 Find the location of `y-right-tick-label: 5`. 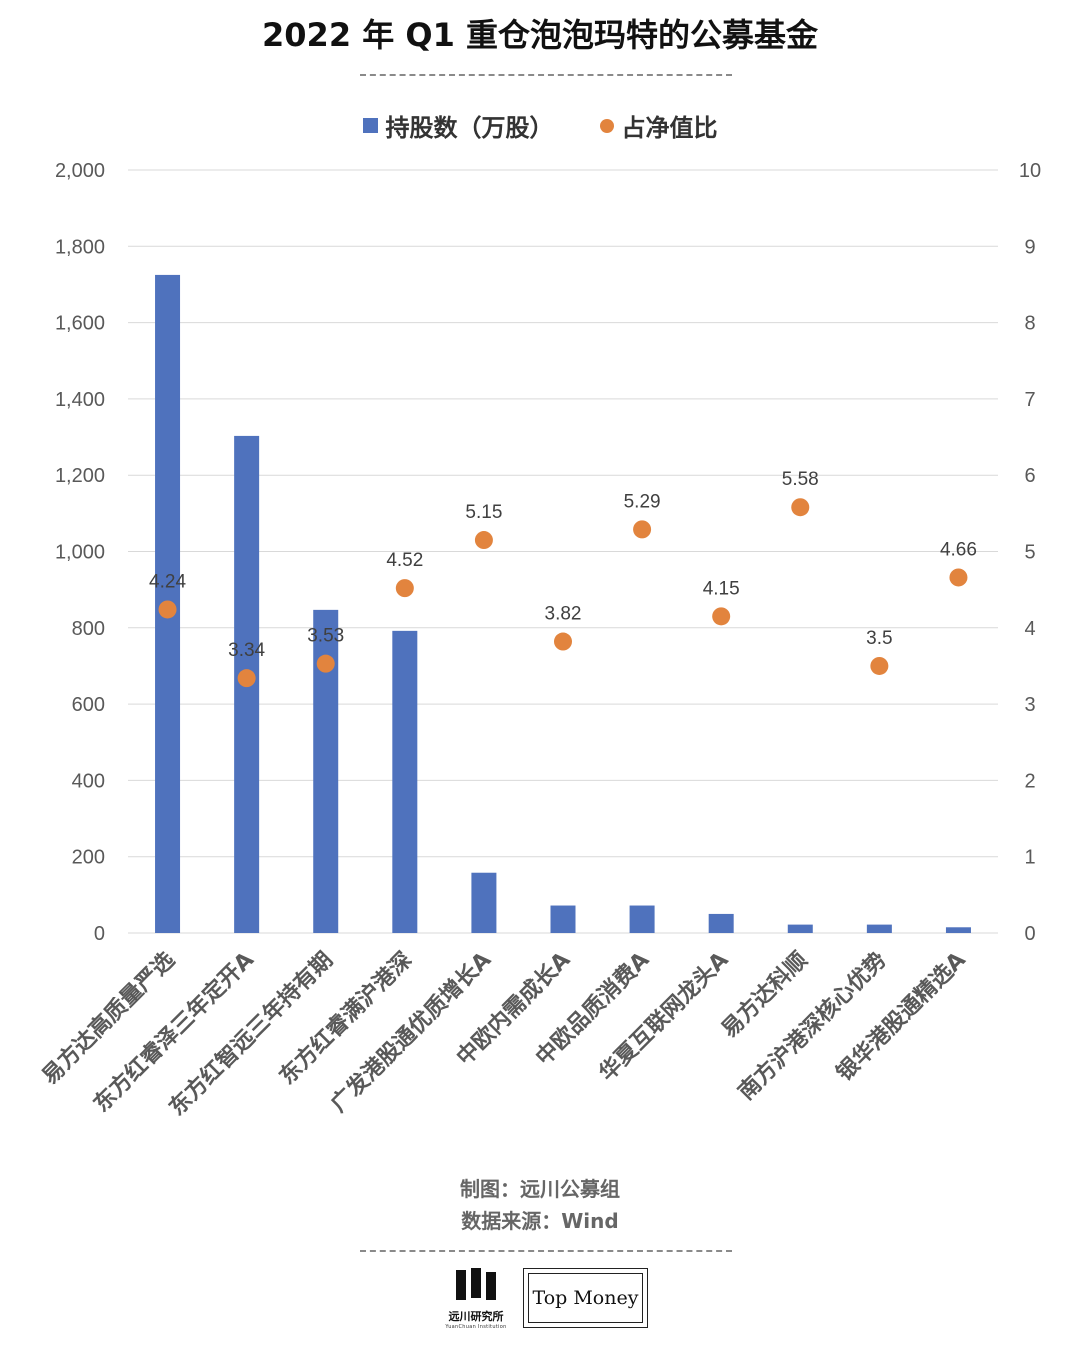

y-right-tick-label: 5 is located at coordinates (1029, 553).